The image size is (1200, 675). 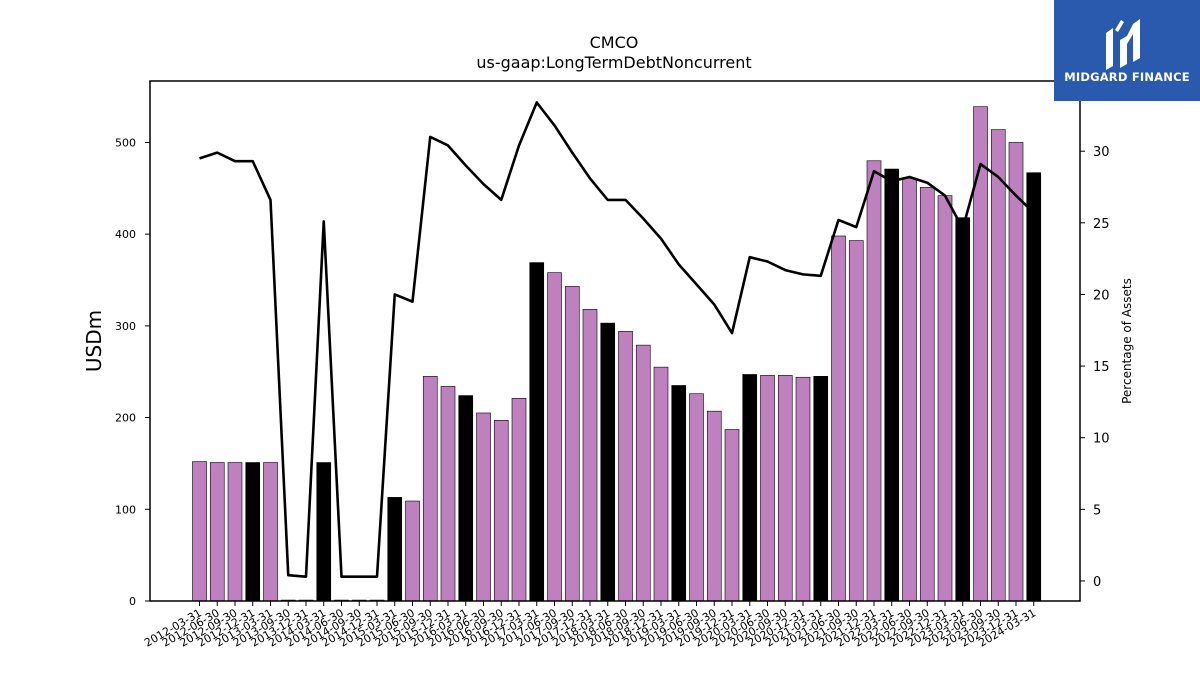 What do you see at coordinates (1127, 341) in the screenshot?
I see `y2-axis-label: Percentage of Assets` at bounding box center [1127, 341].